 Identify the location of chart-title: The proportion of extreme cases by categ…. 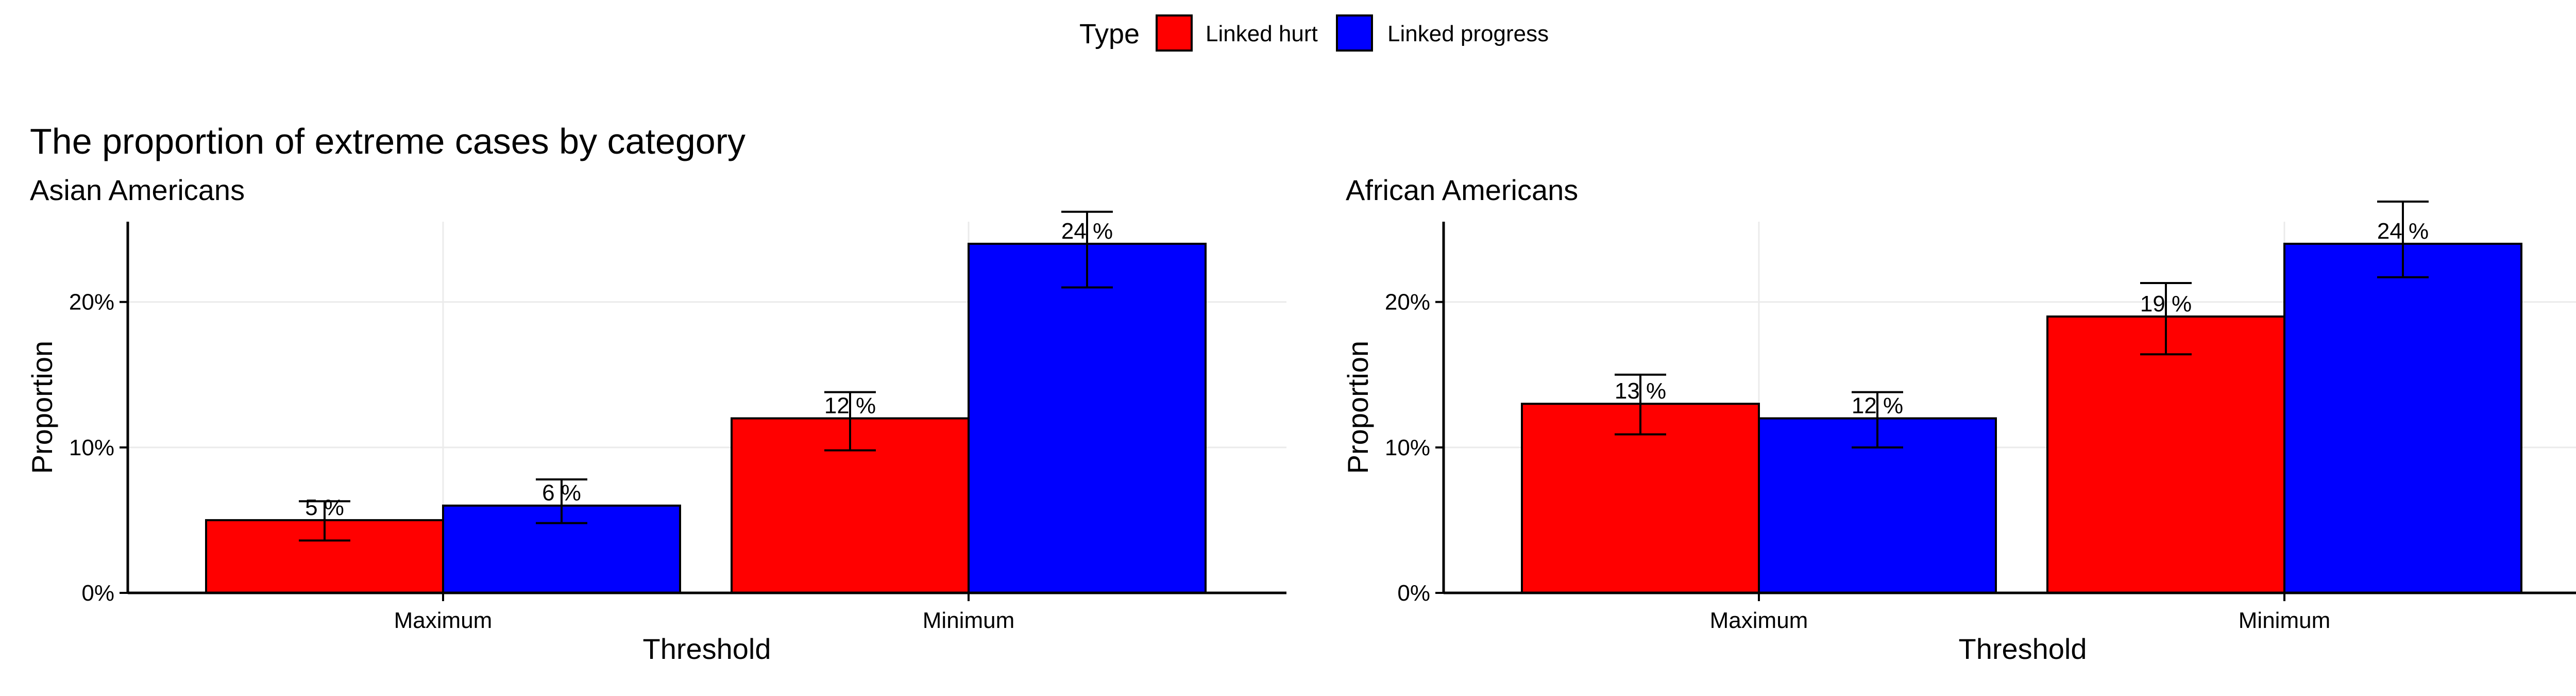
(388, 141).